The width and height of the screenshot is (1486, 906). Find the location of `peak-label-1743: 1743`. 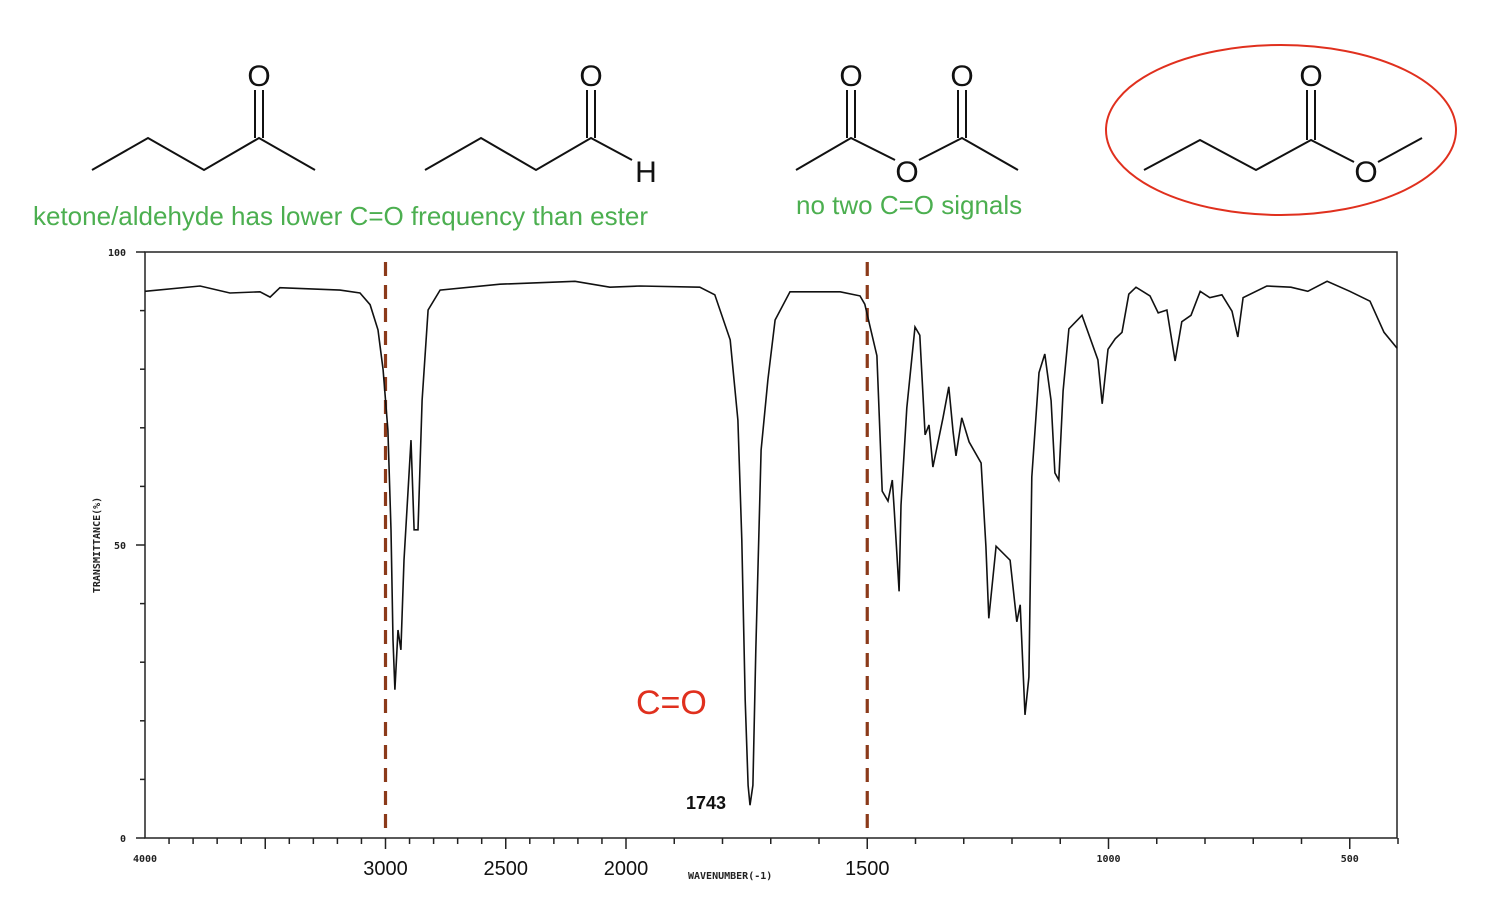

peak-label-1743: 1743 is located at coordinates (706, 803).